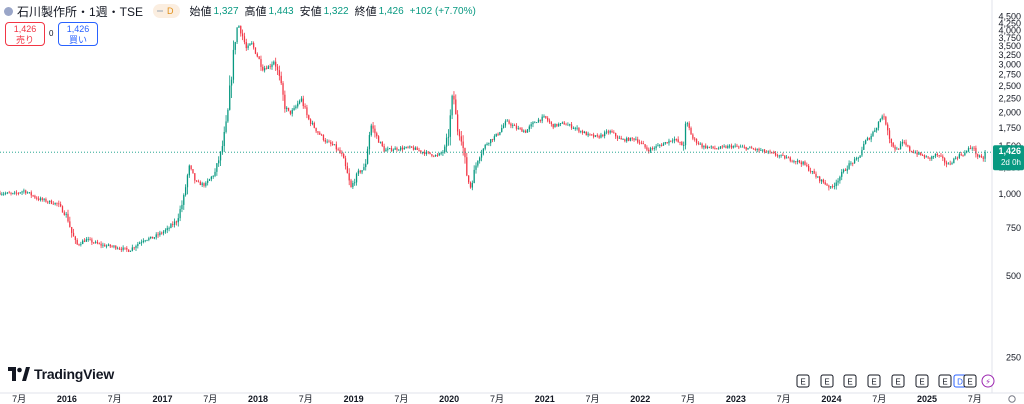 The image size is (1024, 404). I want to click on interval-badge: D, so click(166, 11).